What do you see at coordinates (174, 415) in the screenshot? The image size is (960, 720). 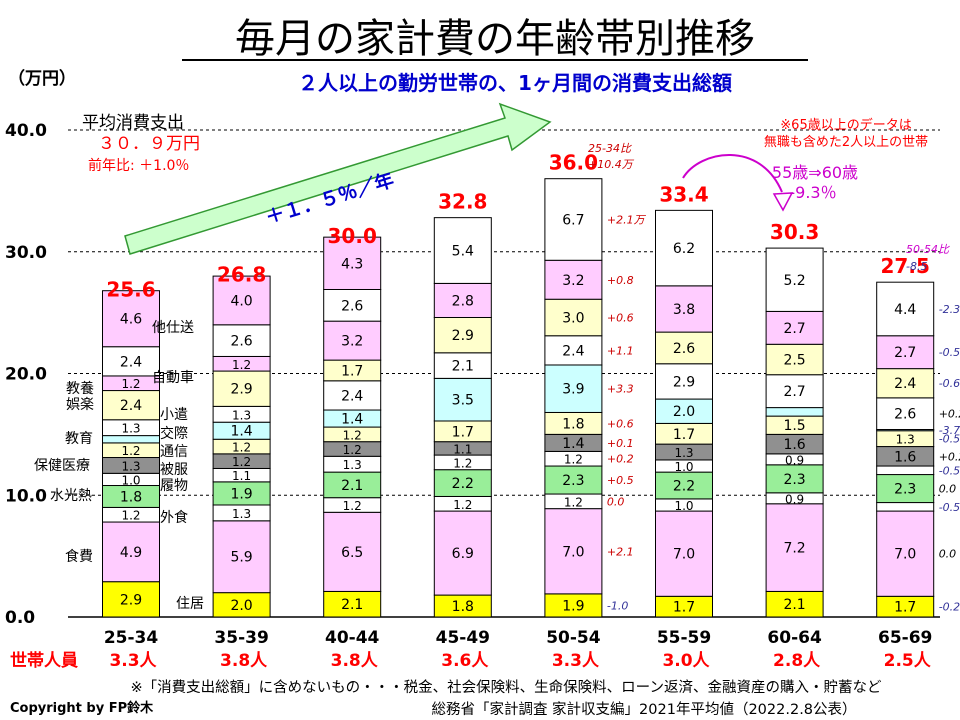 I see `legend-label-allowance: 小遣` at bounding box center [174, 415].